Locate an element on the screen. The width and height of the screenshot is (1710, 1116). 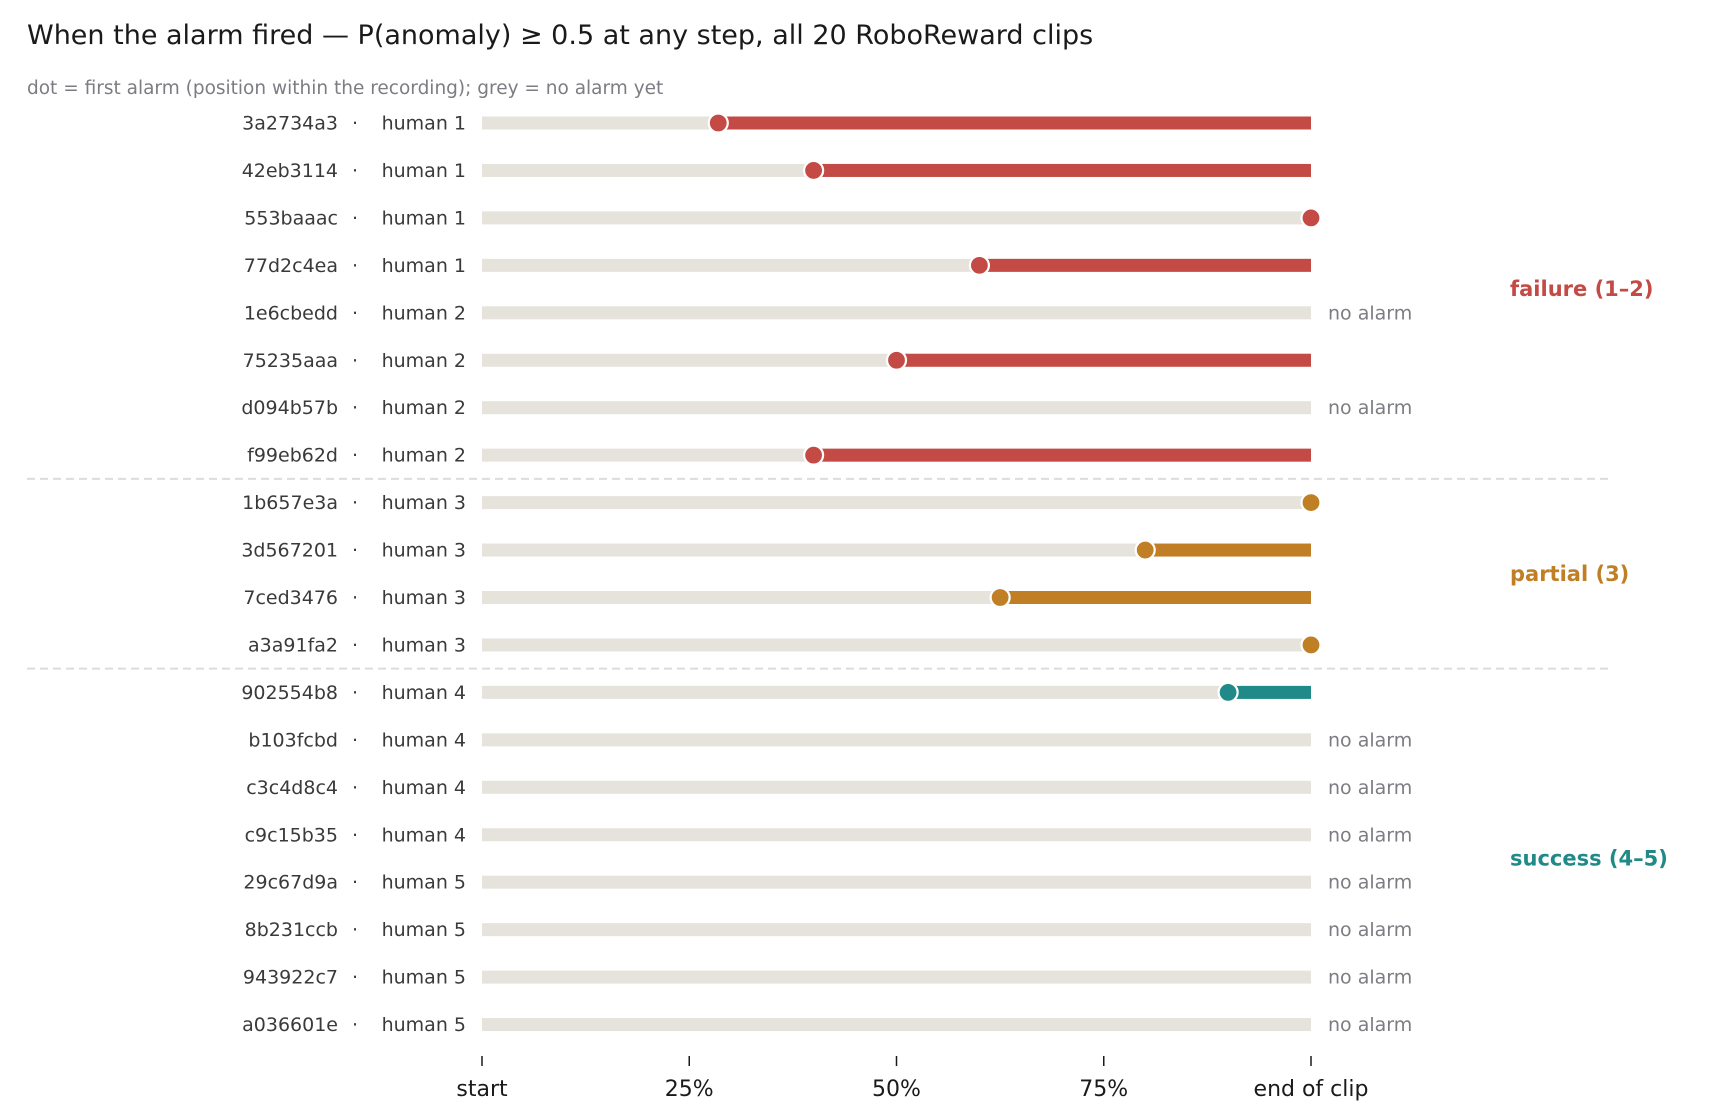
clip-row-75235aaa: 75235aaa · human 2 is located at coordinates (777, 360).